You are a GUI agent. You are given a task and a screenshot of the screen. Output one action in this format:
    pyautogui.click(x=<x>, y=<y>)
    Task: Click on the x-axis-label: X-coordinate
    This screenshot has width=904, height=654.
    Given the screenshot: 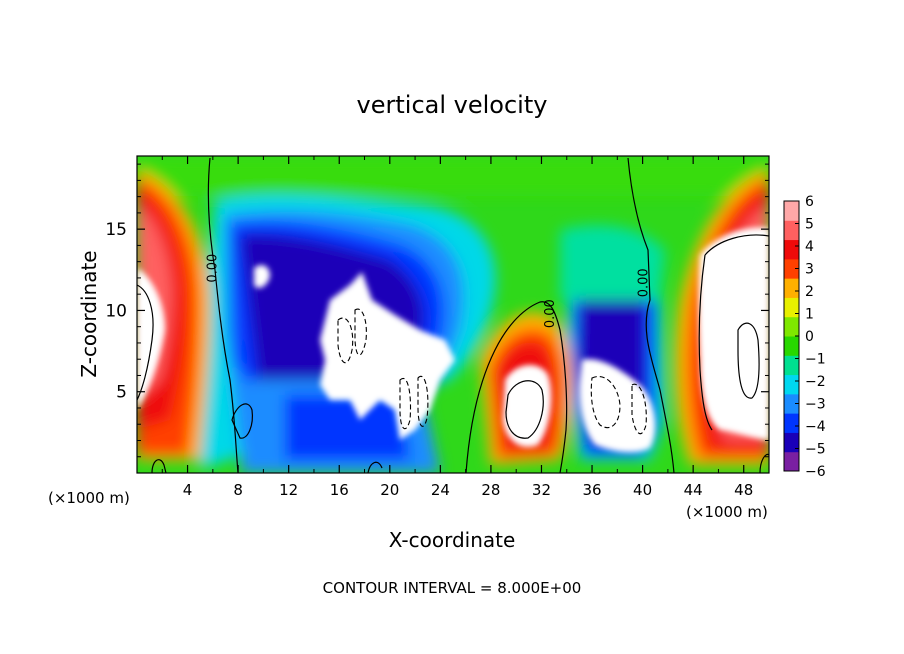 What is the action you would take?
    pyautogui.click(x=452, y=540)
    